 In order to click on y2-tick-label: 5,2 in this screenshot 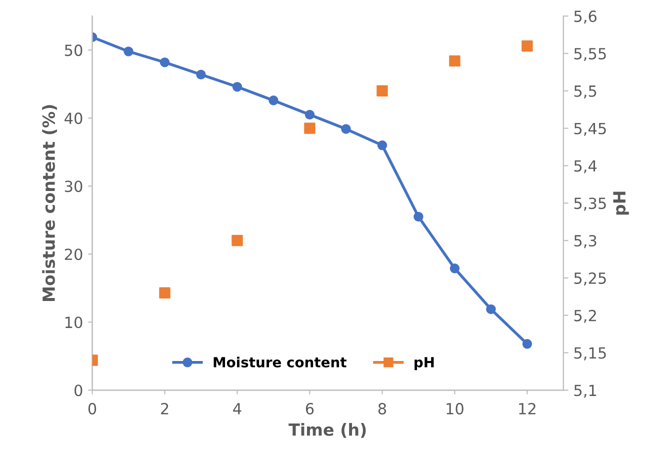, I will do `click(585, 316)`.